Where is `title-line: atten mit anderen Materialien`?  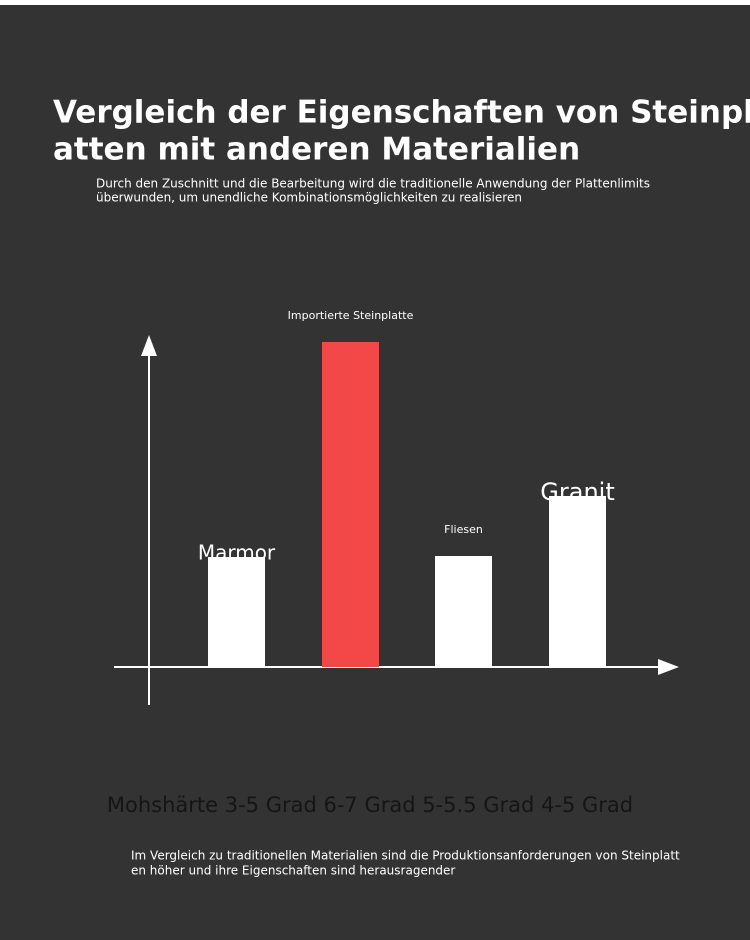 title-line: atten mit anderen Materialien is located at coordinates (316, 150).